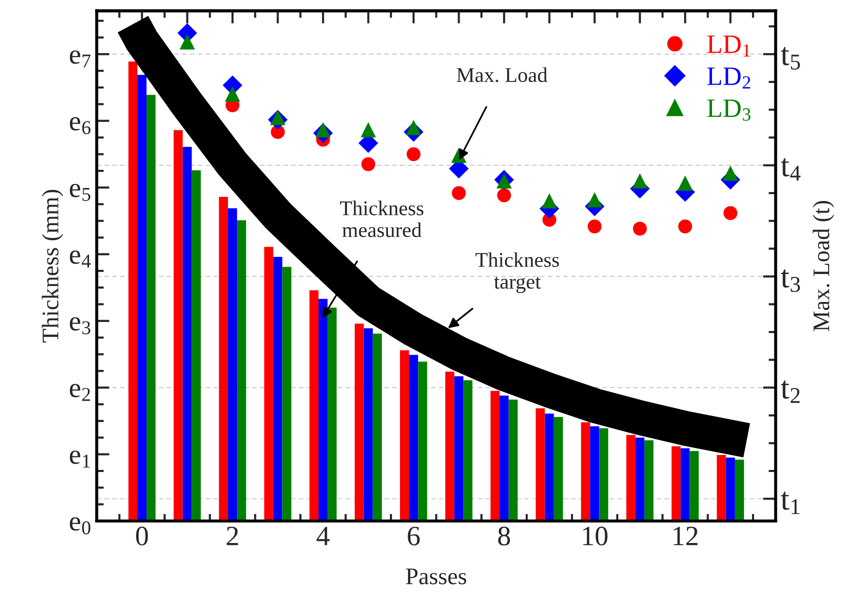  I want to click on y2-tick-label: t$_{1}$, so click(790, 503).